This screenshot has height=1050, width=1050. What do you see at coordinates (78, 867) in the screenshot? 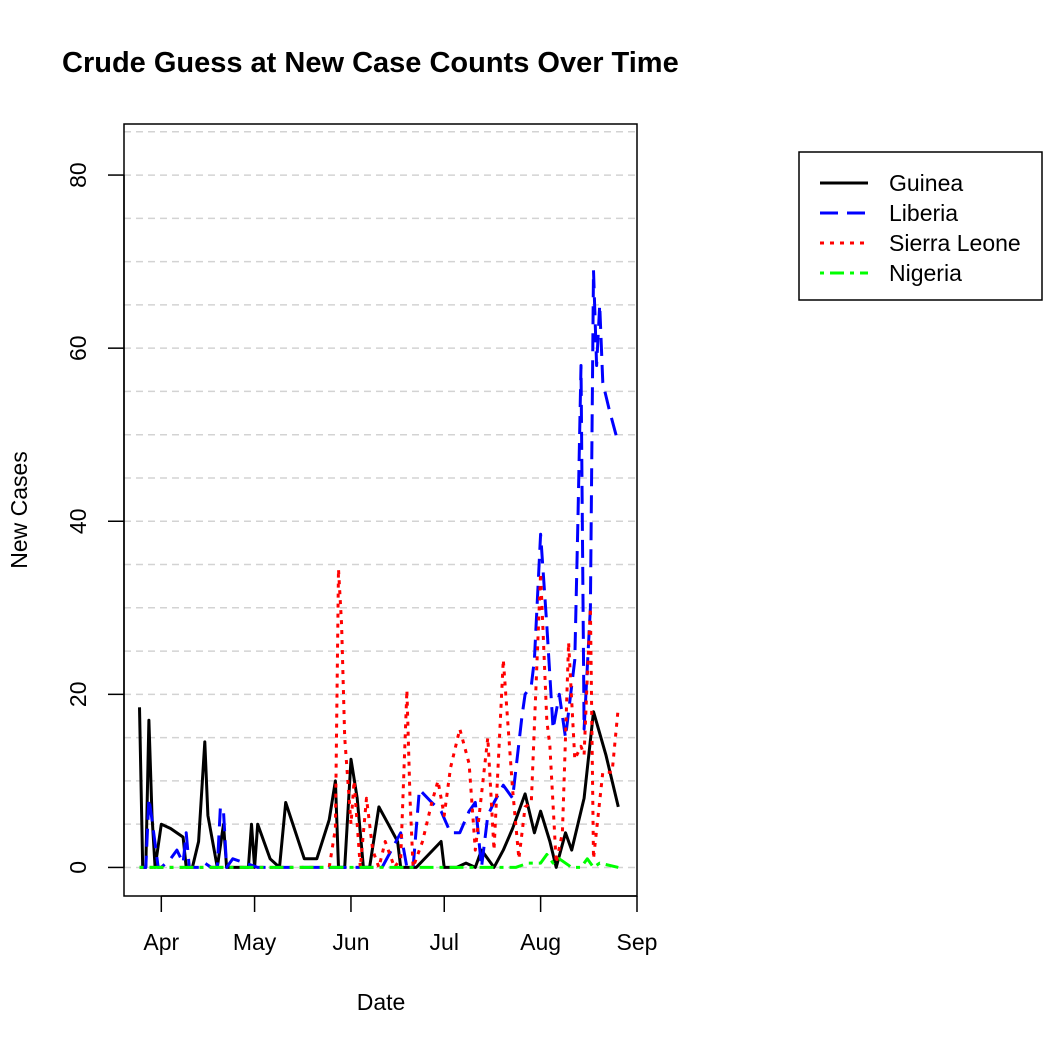
I see `y-tick-label: 0` at bounding box center [78, 867].